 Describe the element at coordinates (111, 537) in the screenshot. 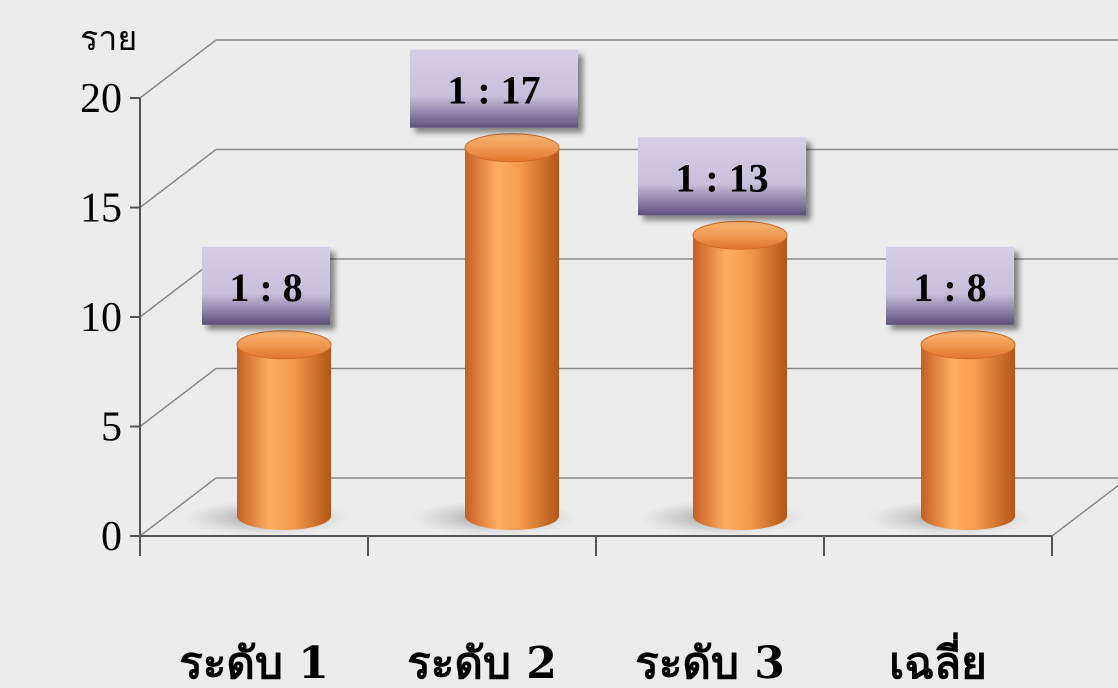

I see `y-tick-label: 0` at that location.